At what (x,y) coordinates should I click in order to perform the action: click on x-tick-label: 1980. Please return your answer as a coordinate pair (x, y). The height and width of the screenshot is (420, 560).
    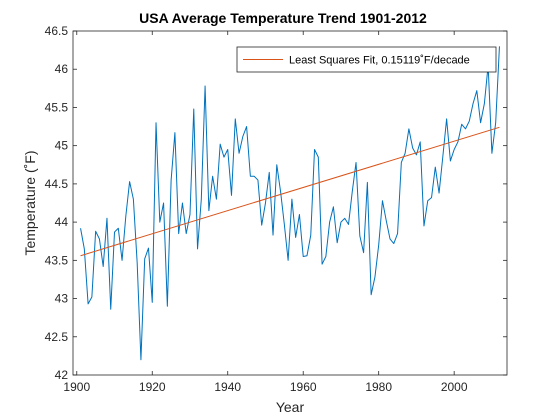
    Looking at the image, I should click on (378, 387).